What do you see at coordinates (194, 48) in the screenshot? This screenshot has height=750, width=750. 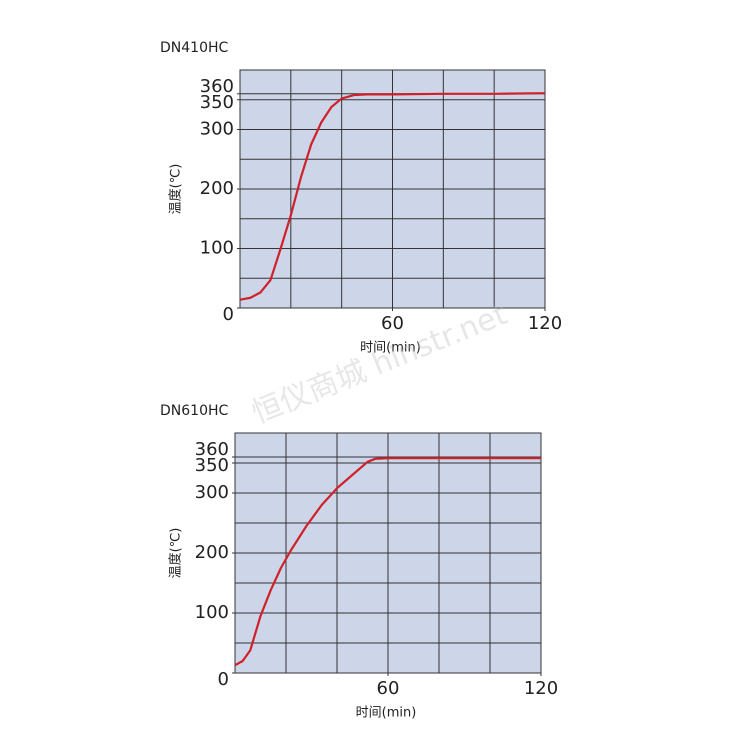 I see `chart-title: DN410HC` at bounding box center [194, 48].